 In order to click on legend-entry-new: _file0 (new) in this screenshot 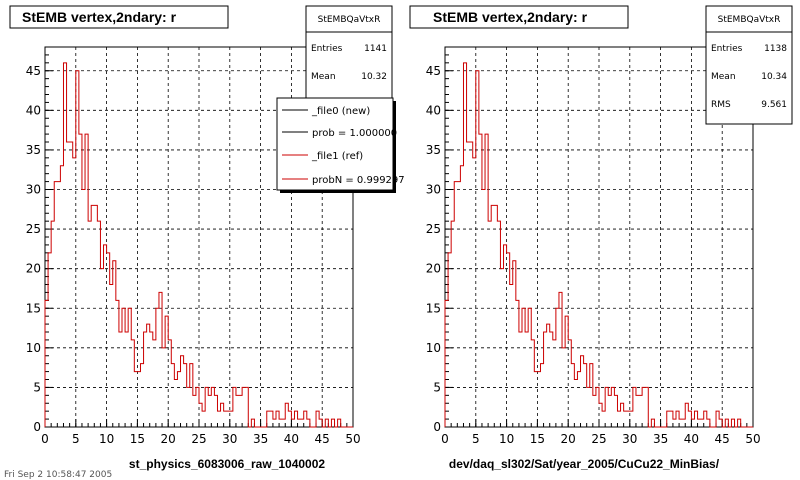, I will do `click(340, 111)`.